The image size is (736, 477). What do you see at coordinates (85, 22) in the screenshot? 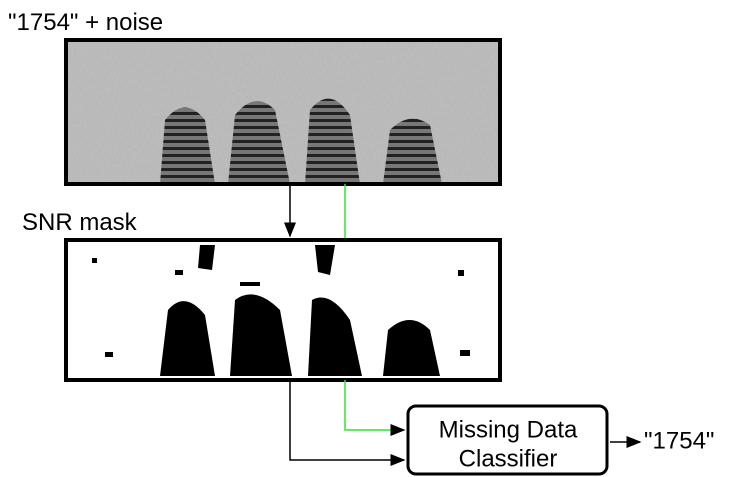
I see `input-label: "1754" + noise` at bounding box center [85, 22].